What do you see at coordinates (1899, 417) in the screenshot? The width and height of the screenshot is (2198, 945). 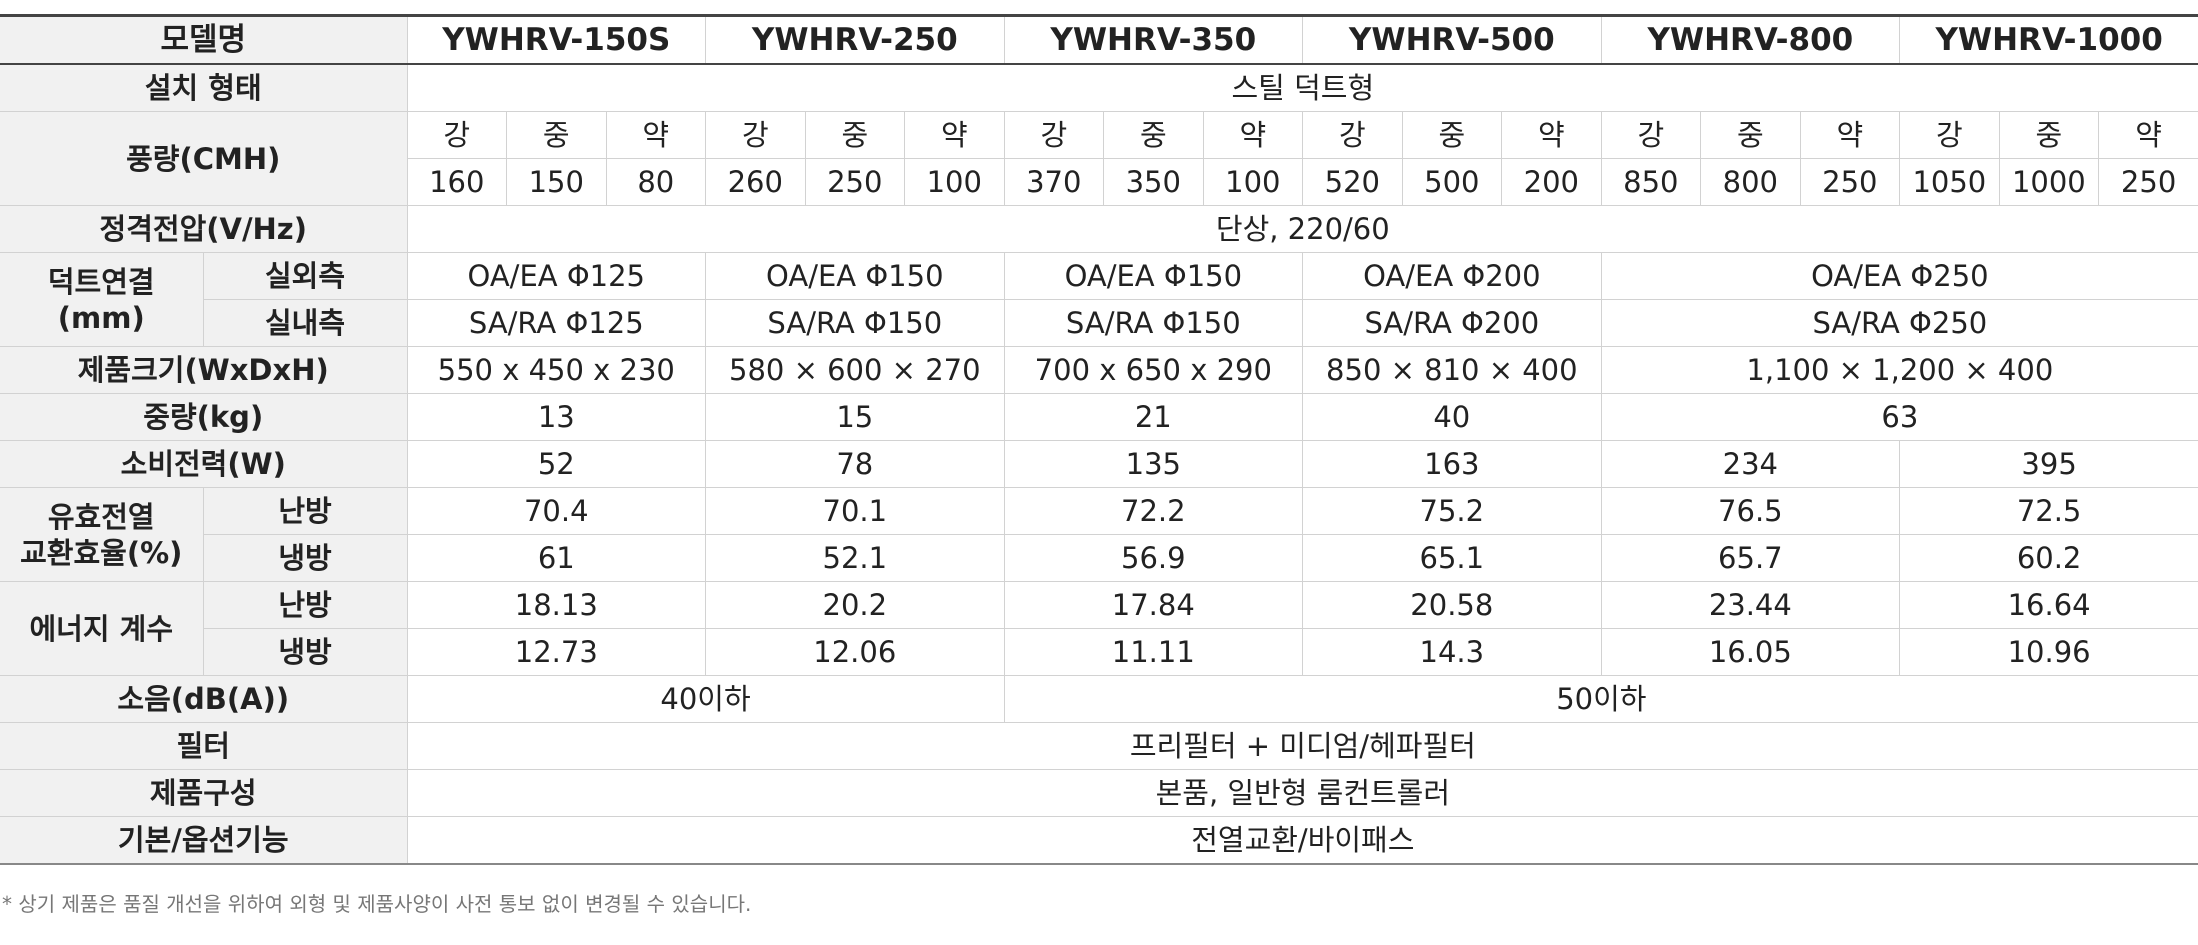 I see `cell: 63` at bounding box center [1899, 417].